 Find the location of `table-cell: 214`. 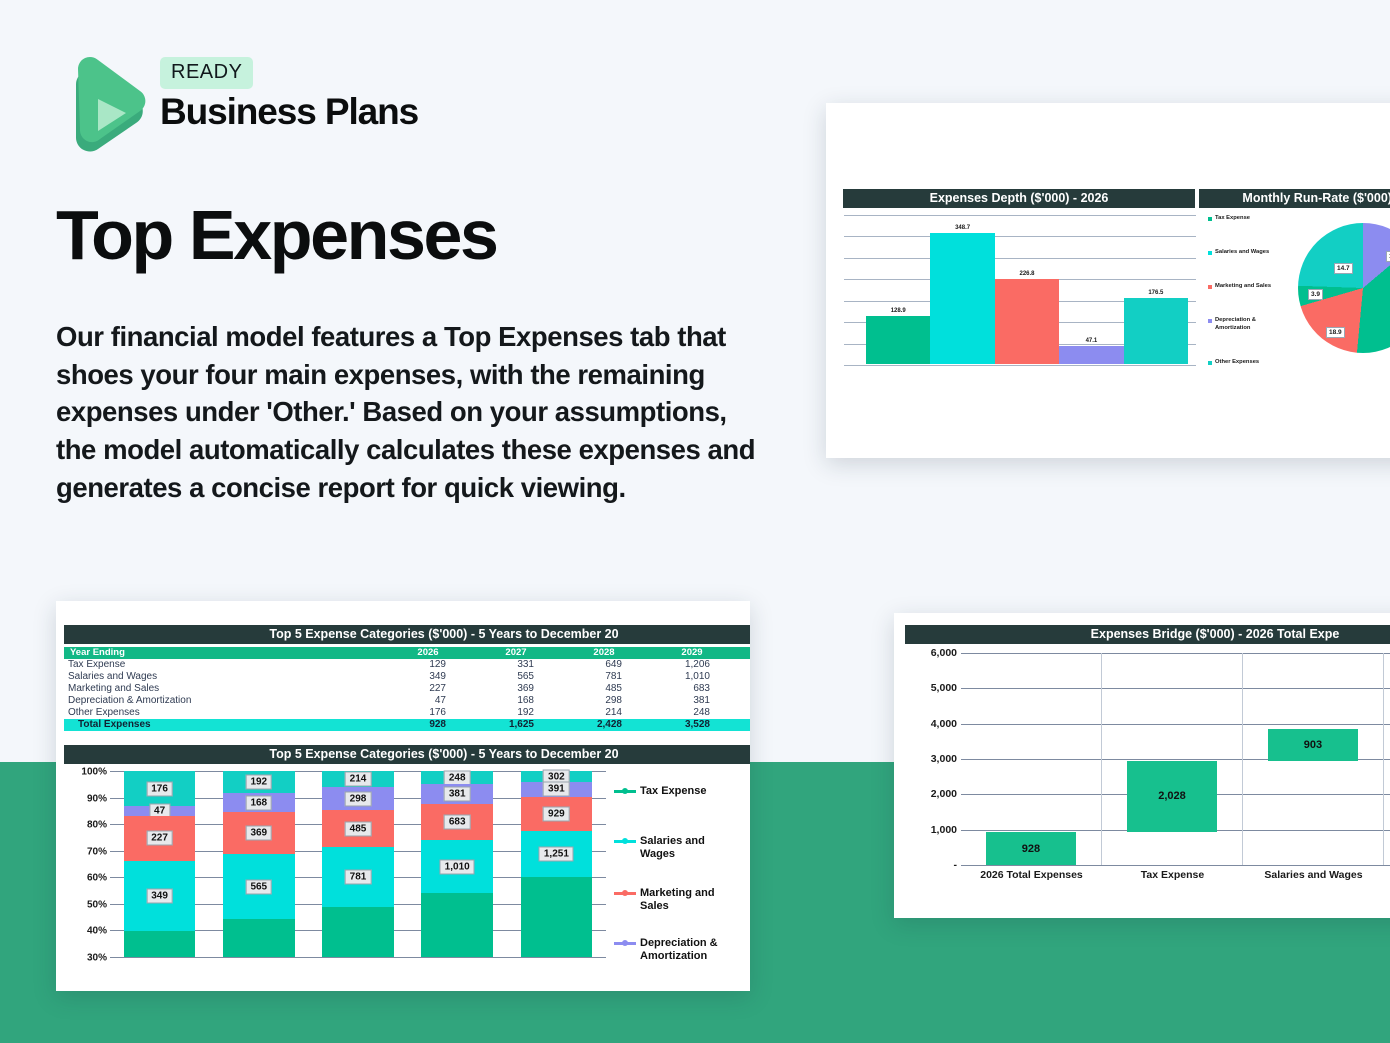

table-cell: 214 is located at coordinates (613, 712).